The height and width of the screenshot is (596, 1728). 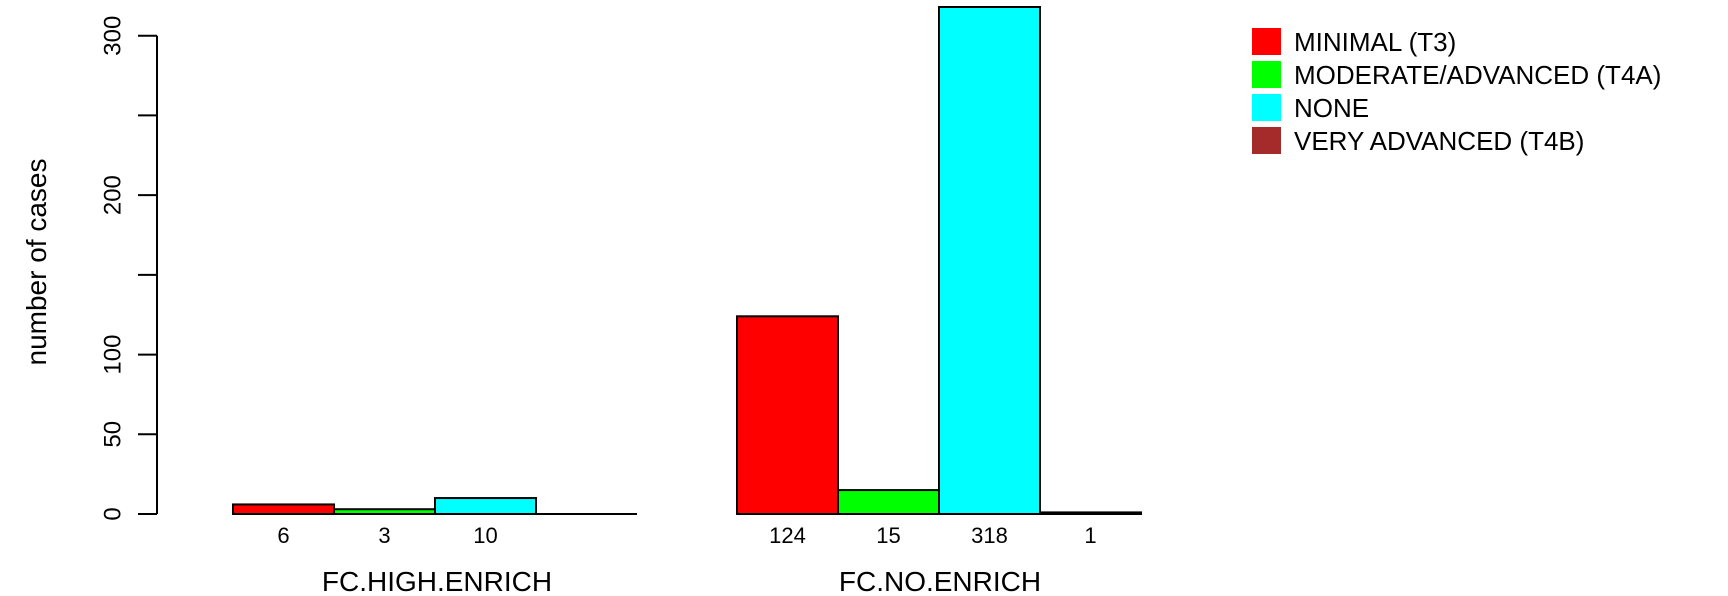 I want to click on legend-item: MODERATE/ADVANCED (T4A), so click(x=1456, y=75).